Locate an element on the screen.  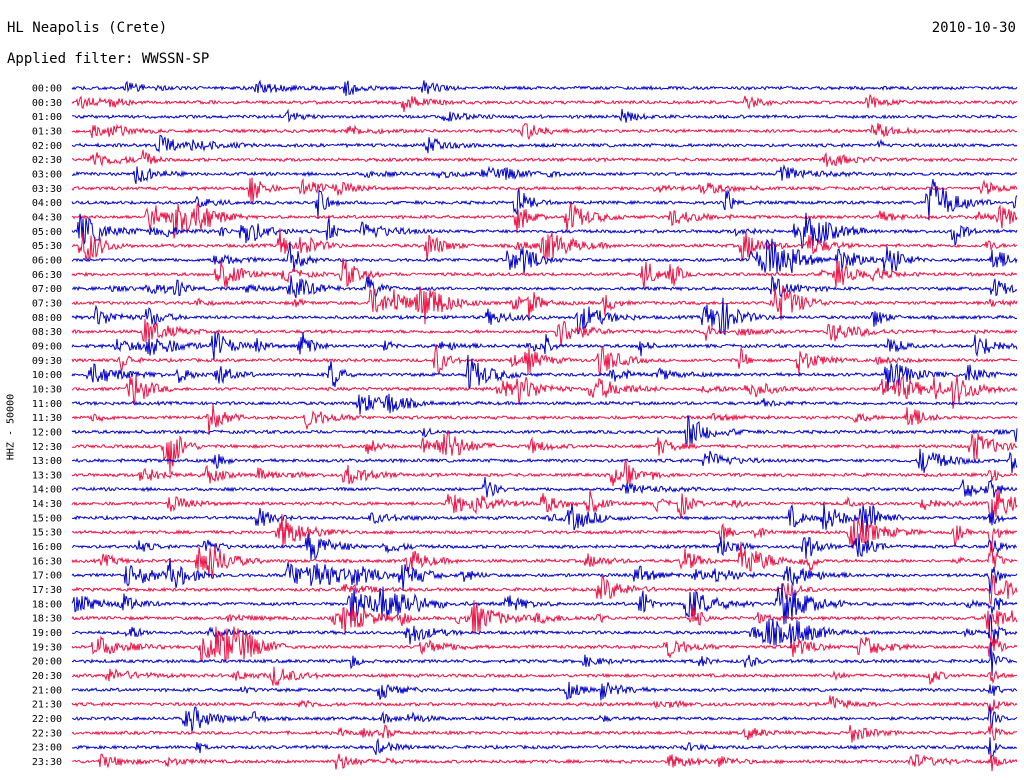
row-time-label: 14:30 is located at coordinates (47, 504).